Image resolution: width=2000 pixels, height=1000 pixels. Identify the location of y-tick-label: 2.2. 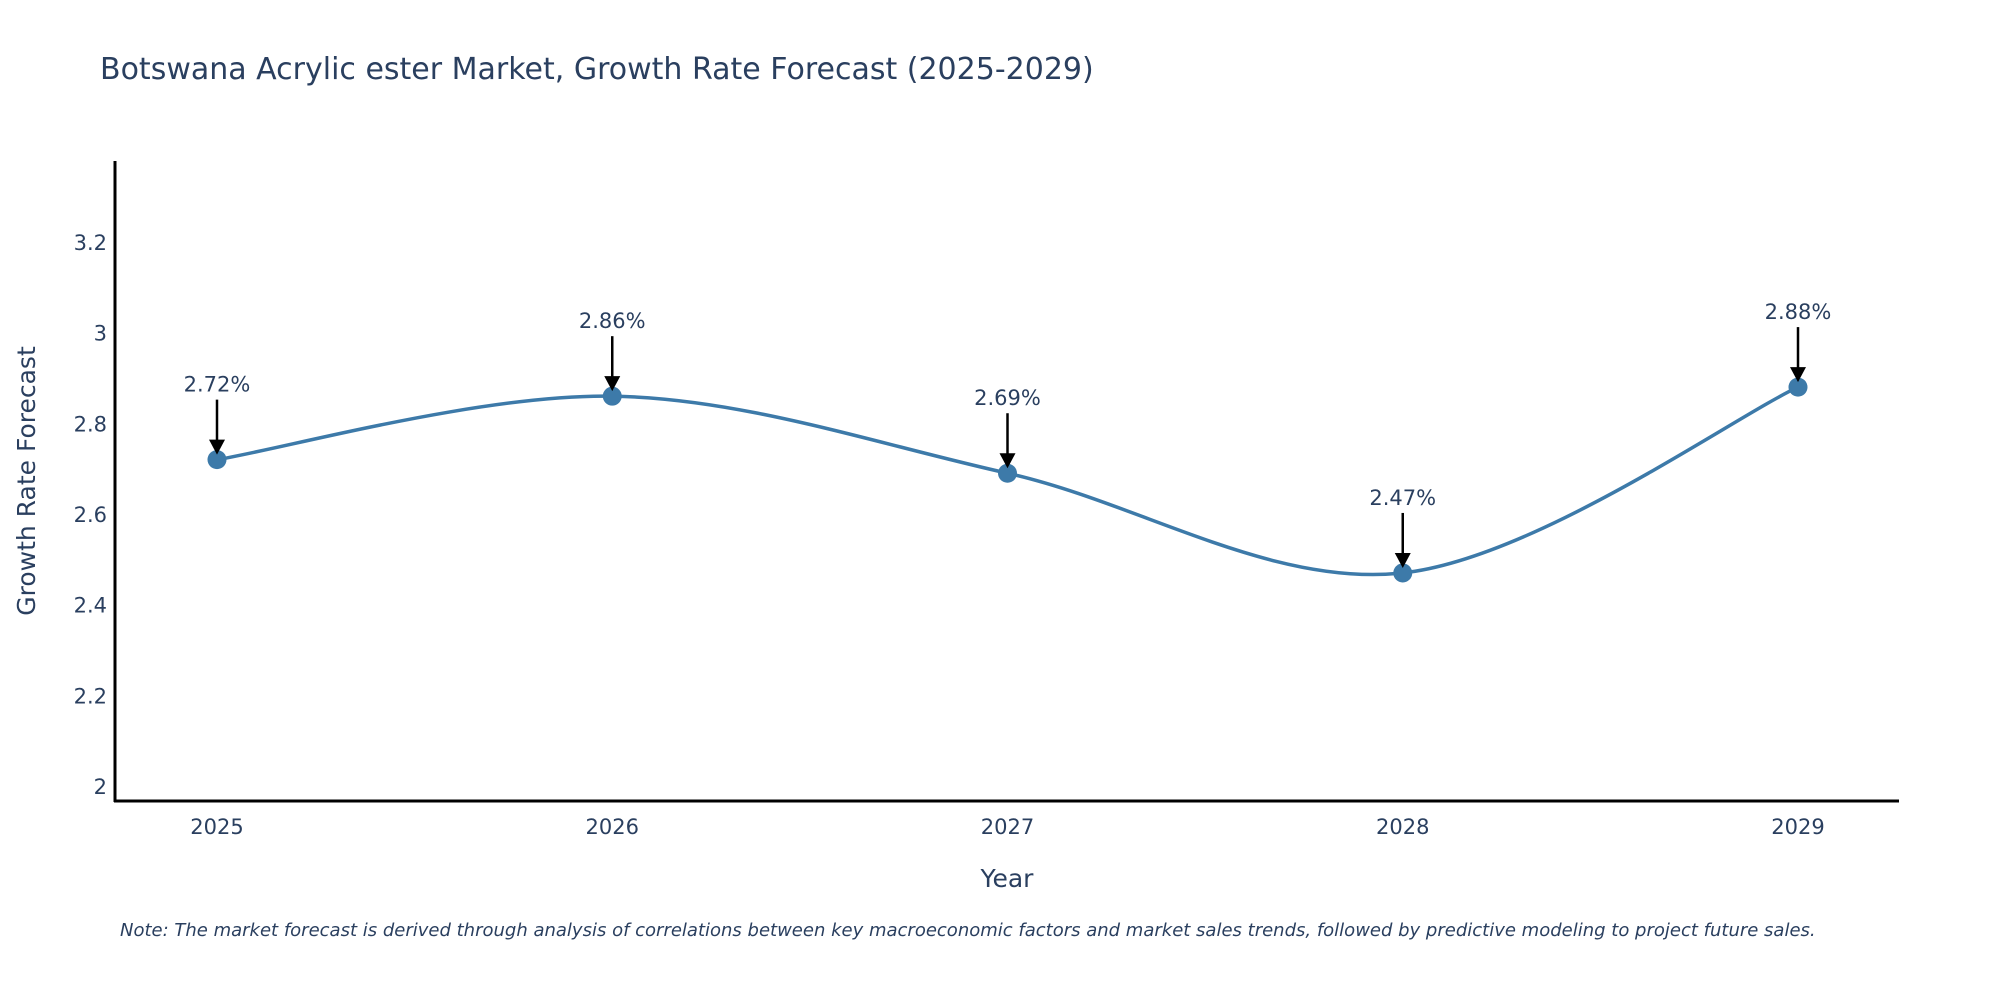
(90, 696).